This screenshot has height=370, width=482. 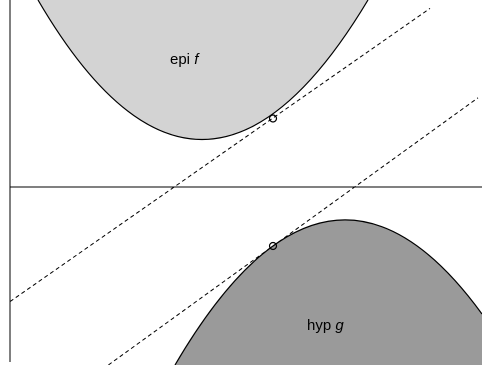 I want to click on region-name: epi, so click(x=180, y=59).